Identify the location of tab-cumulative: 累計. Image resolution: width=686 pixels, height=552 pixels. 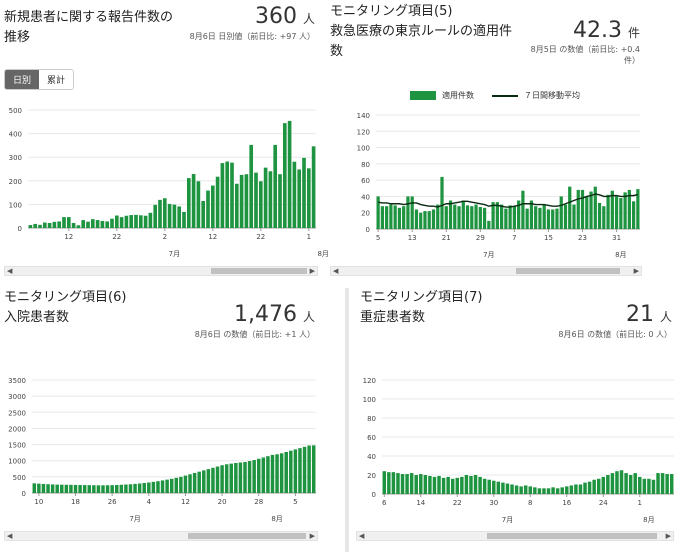
(56, 79).